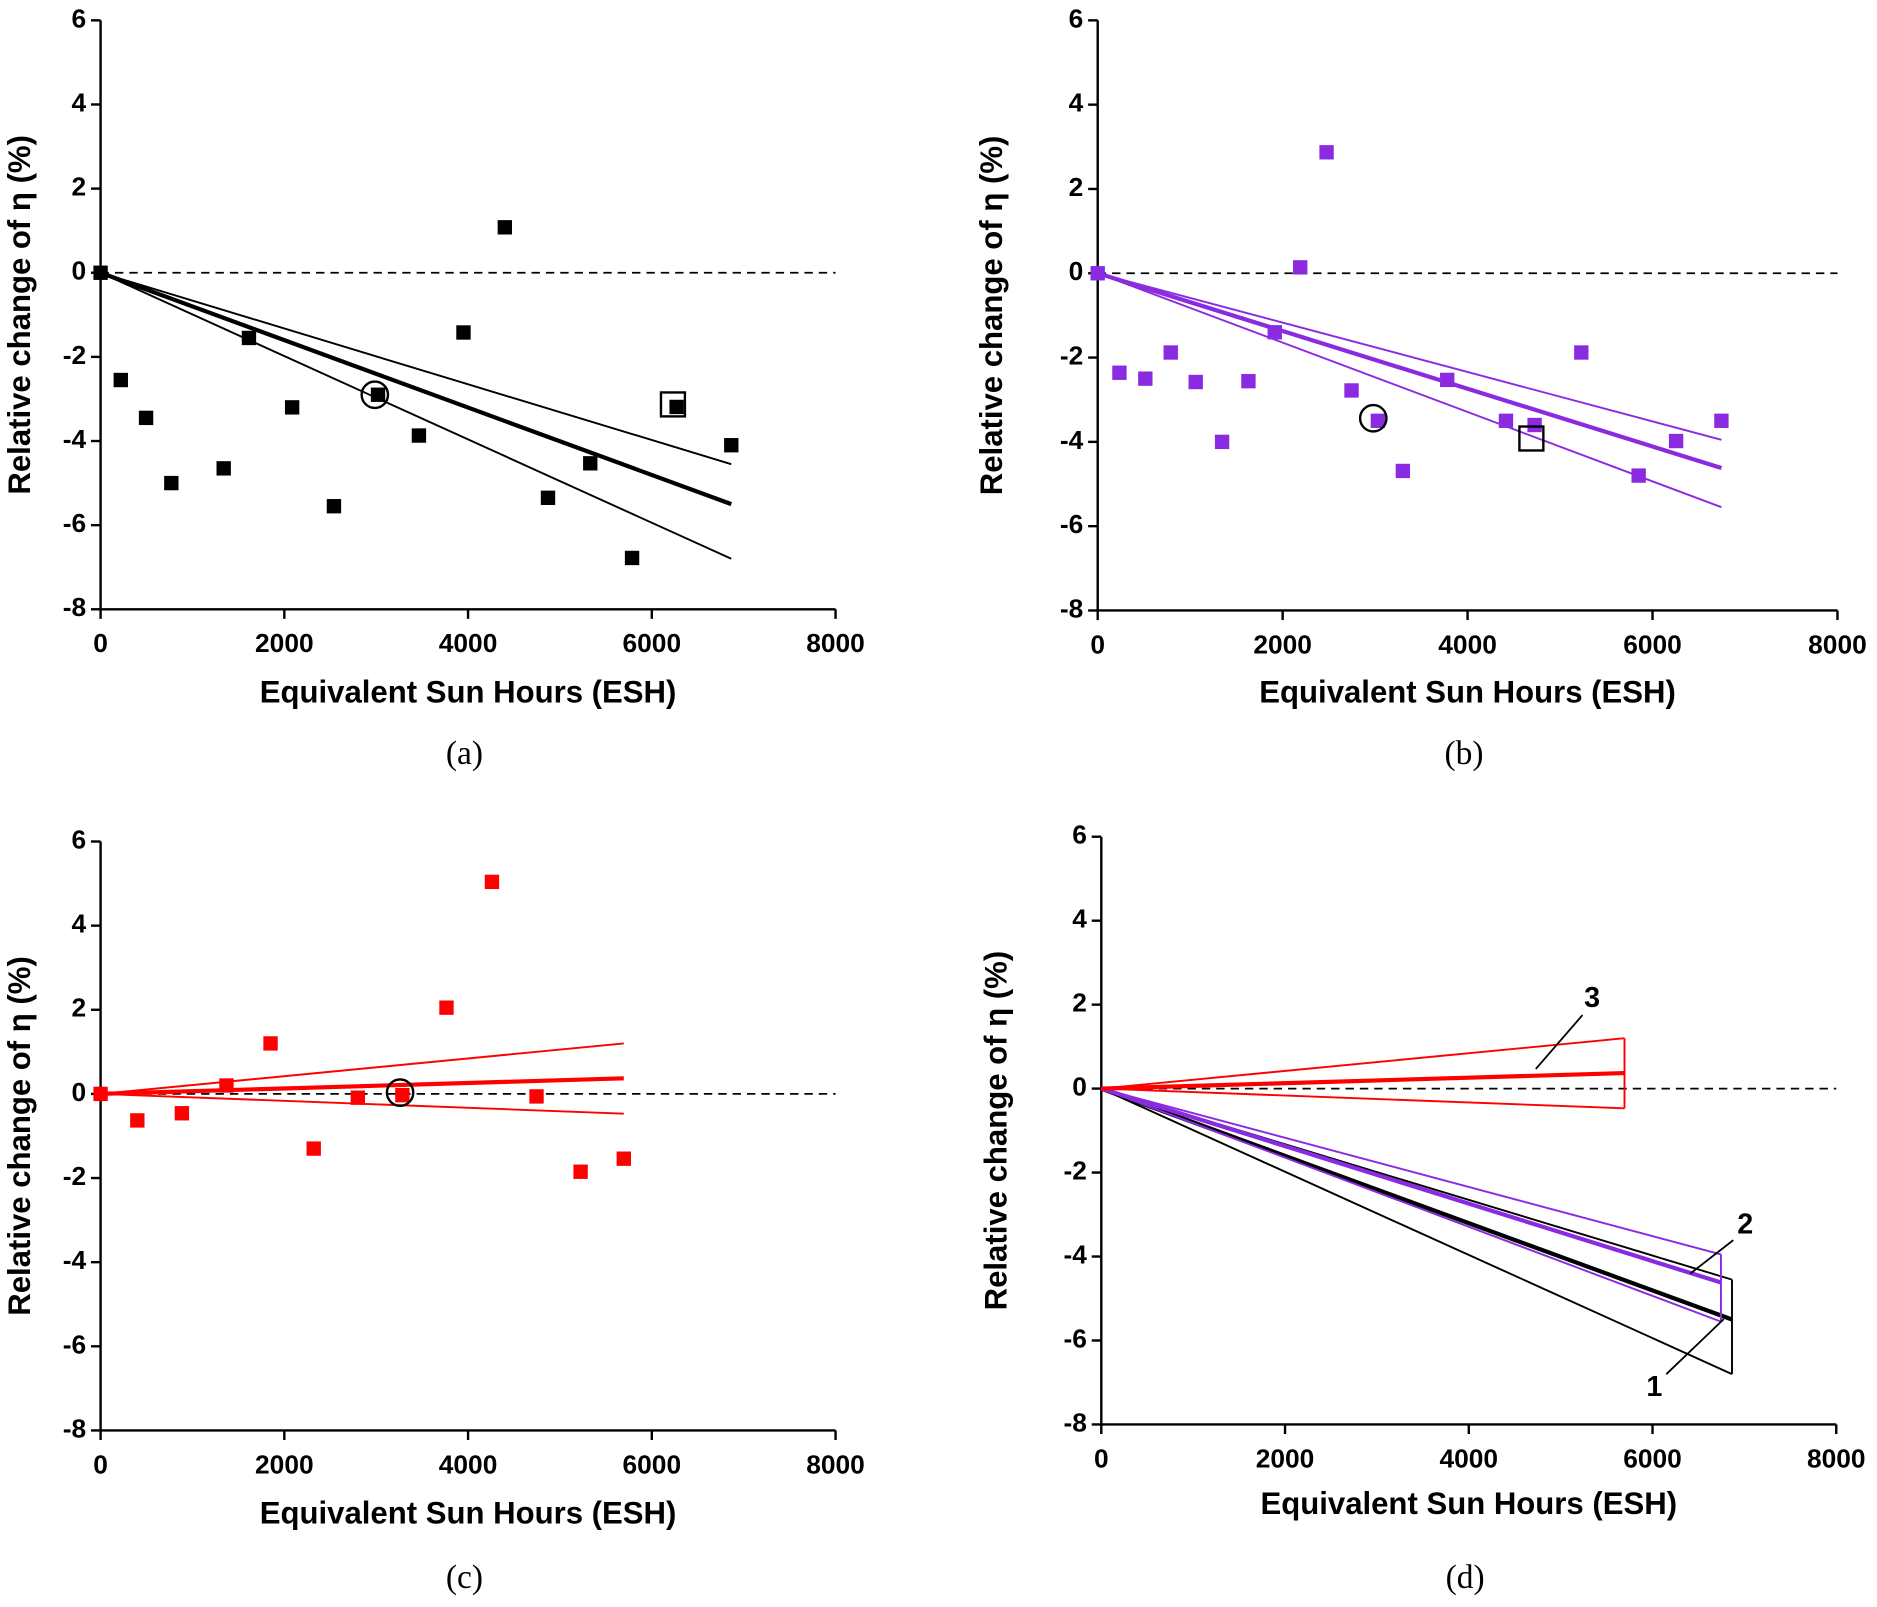  Describe the element at coordinates (1463, 753) in the screenshot. I see `panel-caption: (b)` at that location.